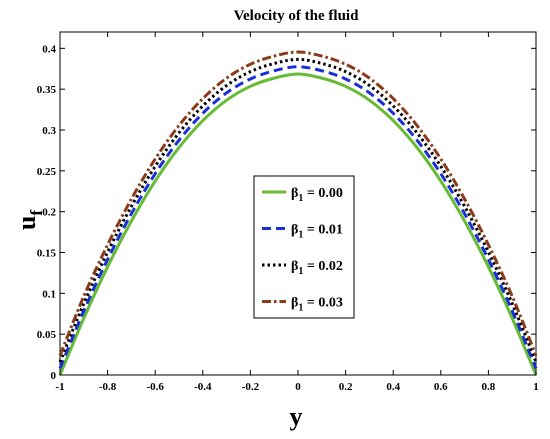 The image size is (550, 439). I want to click on y-axis-label: uf, so click(29, 220).